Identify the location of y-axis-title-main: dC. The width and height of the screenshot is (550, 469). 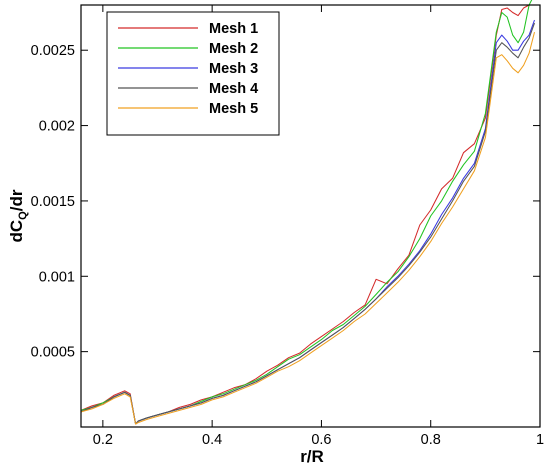
(16, 231).